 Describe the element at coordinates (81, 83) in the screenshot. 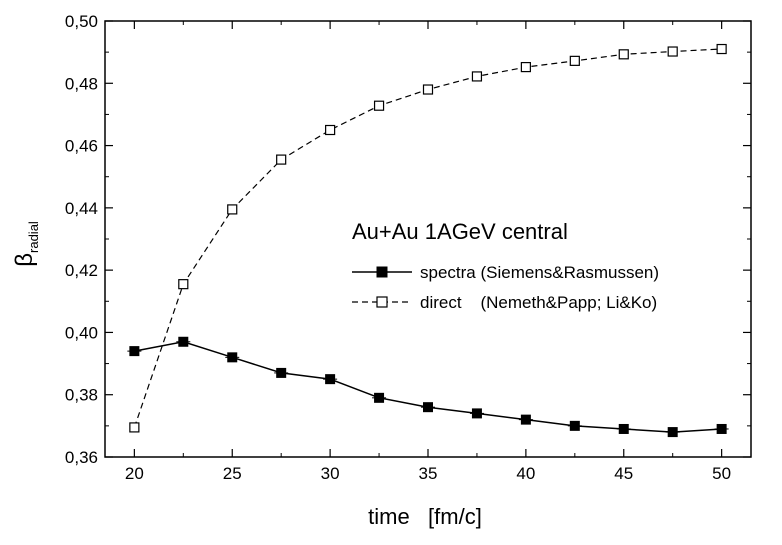

I see `y-tick-label: 0,48` at that location.